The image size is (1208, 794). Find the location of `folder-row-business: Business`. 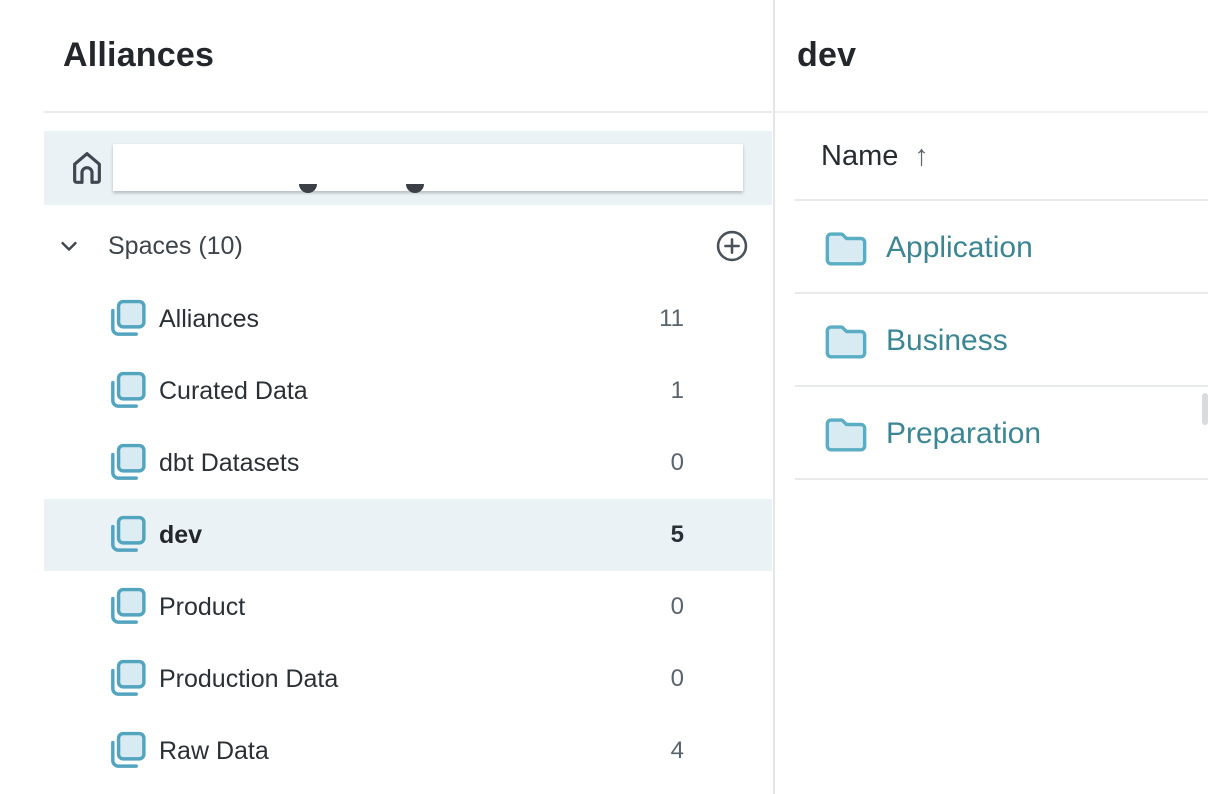

folder-row-business: Business is located at coordinates (991, 340).